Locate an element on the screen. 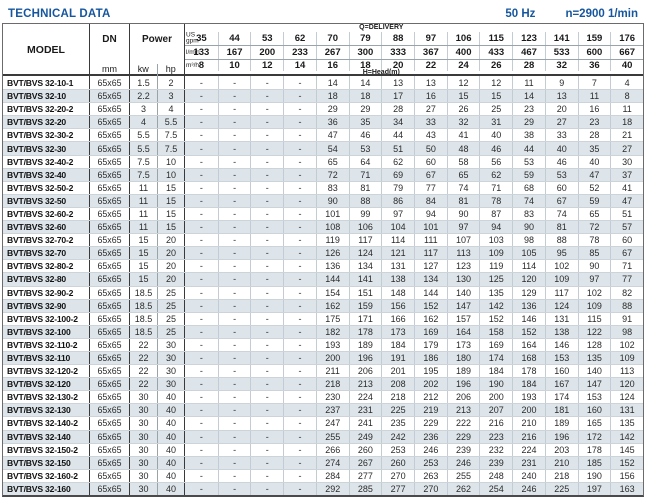 This screenshot has width=646, height=500. head-cell: 162 is located at coordinates (430, 318).